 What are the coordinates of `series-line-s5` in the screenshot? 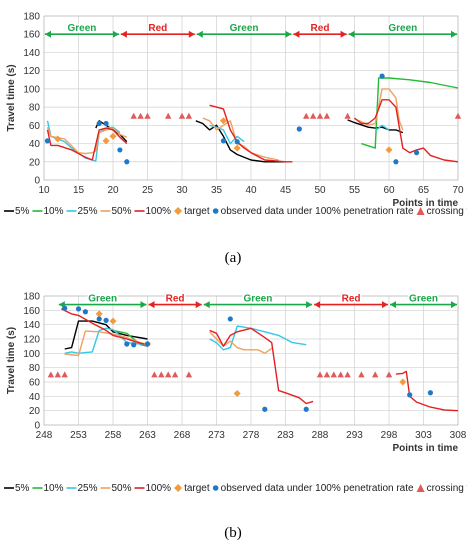 It's located at (106, 335).